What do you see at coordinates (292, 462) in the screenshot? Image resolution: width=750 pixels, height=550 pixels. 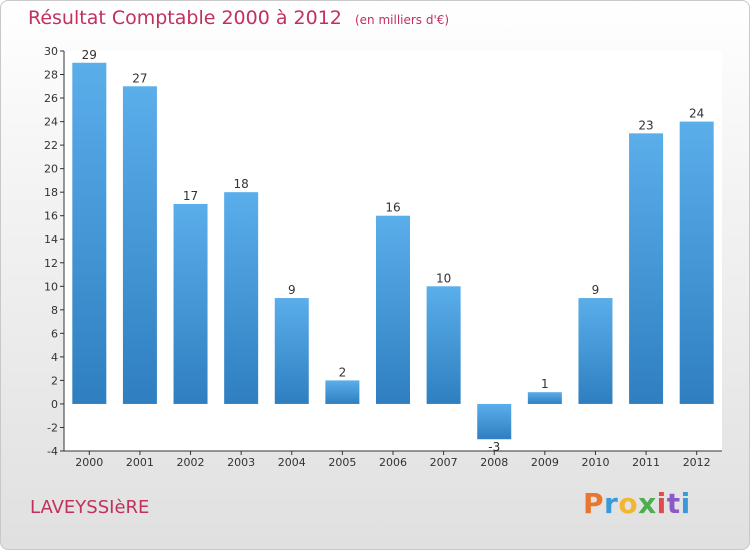 I see `x-tick-label: 2004` at bounding box center [292, 462].